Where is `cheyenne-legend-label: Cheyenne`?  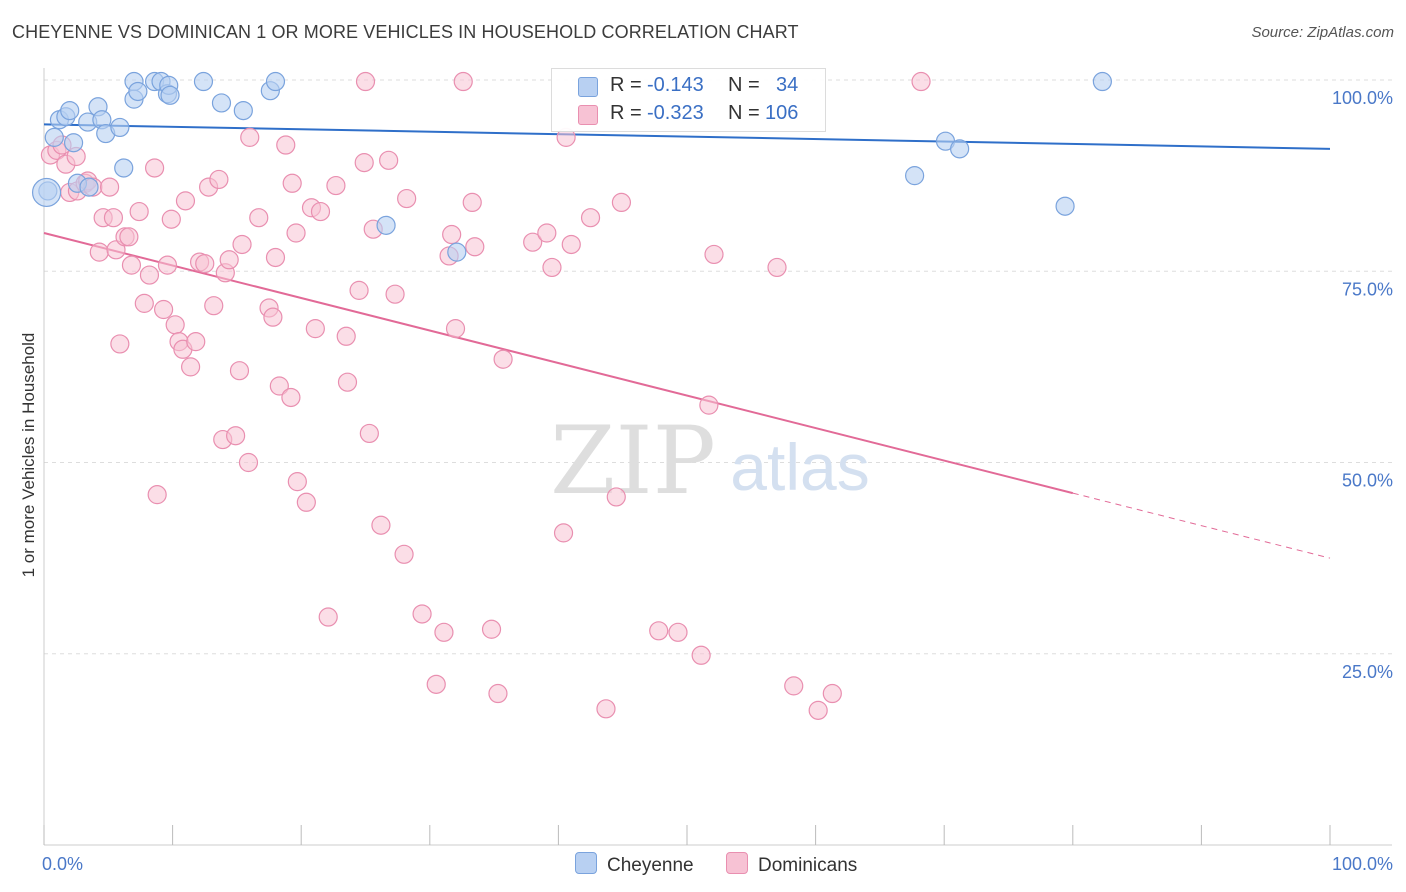
cheyenne-legend-label: Cheyenne is located at coordinates (650, 865).